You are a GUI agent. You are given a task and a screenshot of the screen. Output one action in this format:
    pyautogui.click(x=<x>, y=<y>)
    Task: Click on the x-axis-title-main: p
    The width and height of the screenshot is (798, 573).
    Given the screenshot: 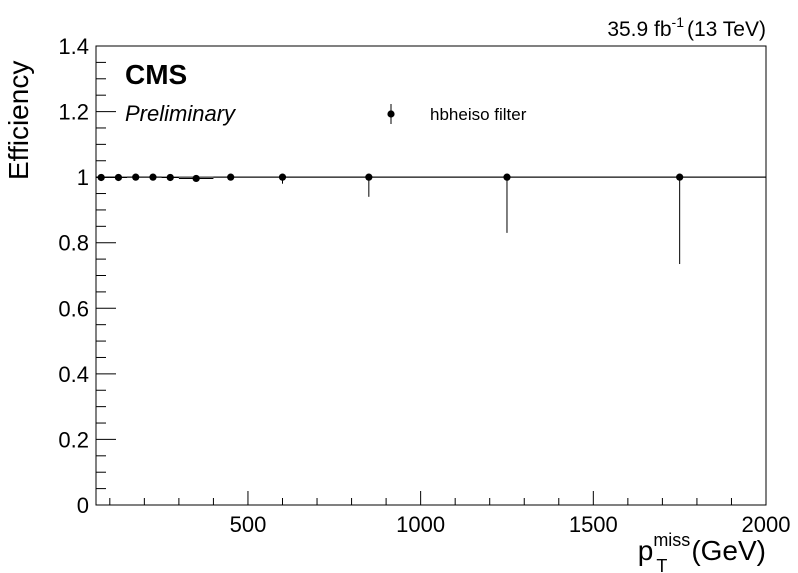 What is the action you would take?
    pyautogui.click(x=646, y=550)
    